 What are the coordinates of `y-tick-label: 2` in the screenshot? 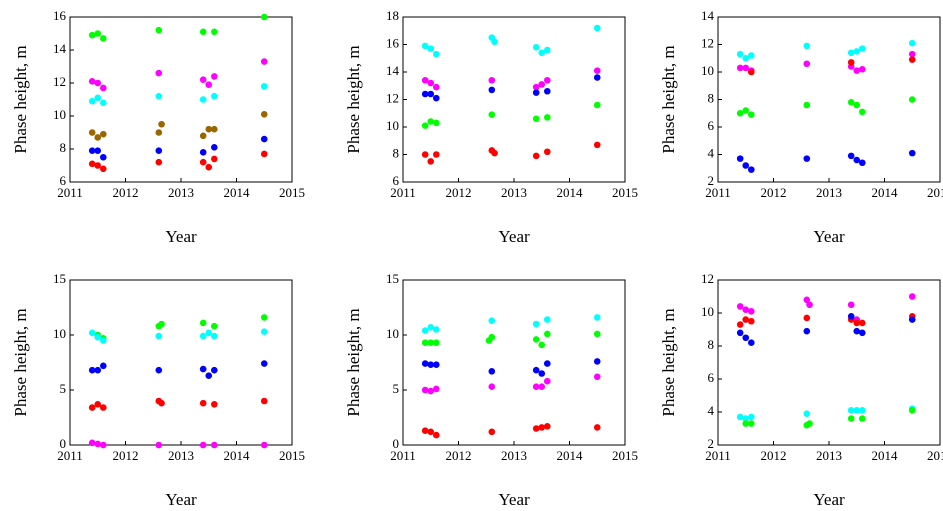 It's located at (711, 443).